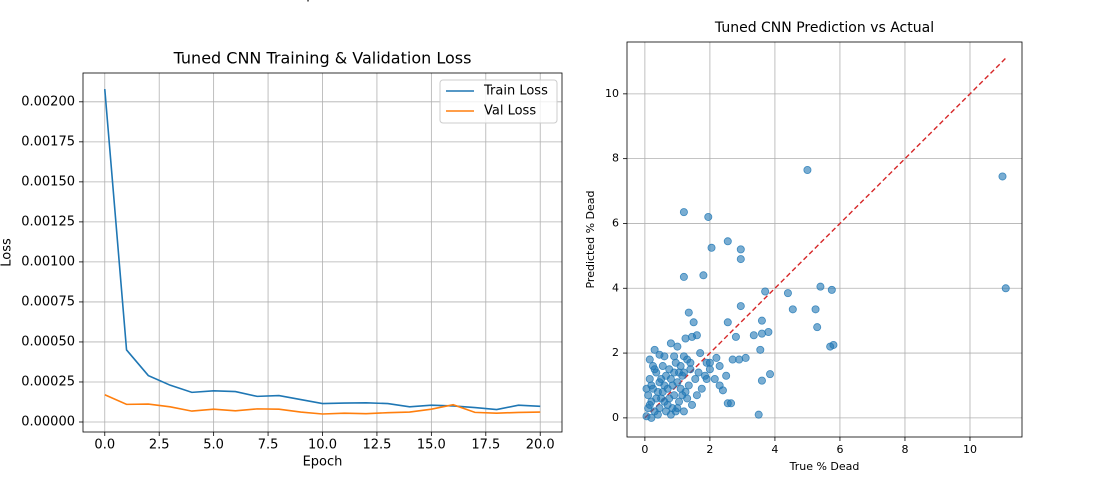 Image resolution: width=1112 pixels, height=496 pixels. I want to click on y-axis-label: Loss, so click(7, 252).